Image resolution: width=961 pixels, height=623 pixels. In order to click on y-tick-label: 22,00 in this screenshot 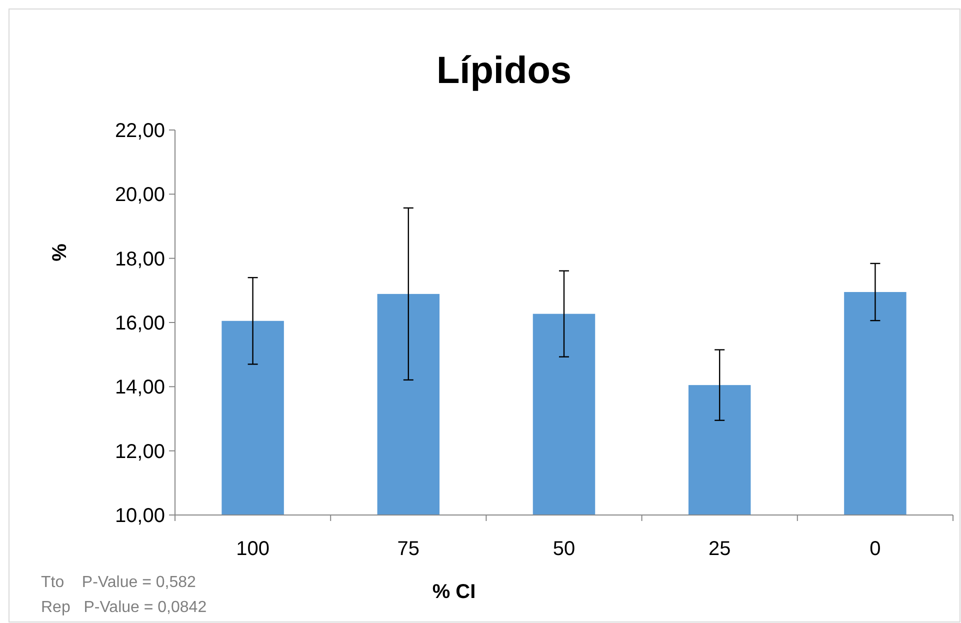, I will do `click(139, 131)`.